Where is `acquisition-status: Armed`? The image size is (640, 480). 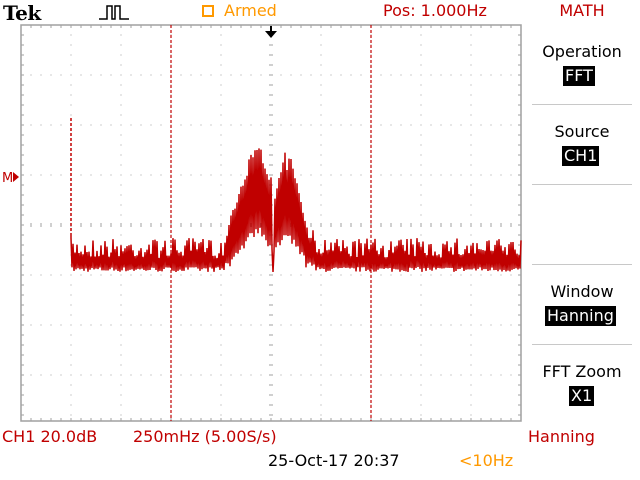
acquisition-status: Armed is located at coordinates (250, 10).